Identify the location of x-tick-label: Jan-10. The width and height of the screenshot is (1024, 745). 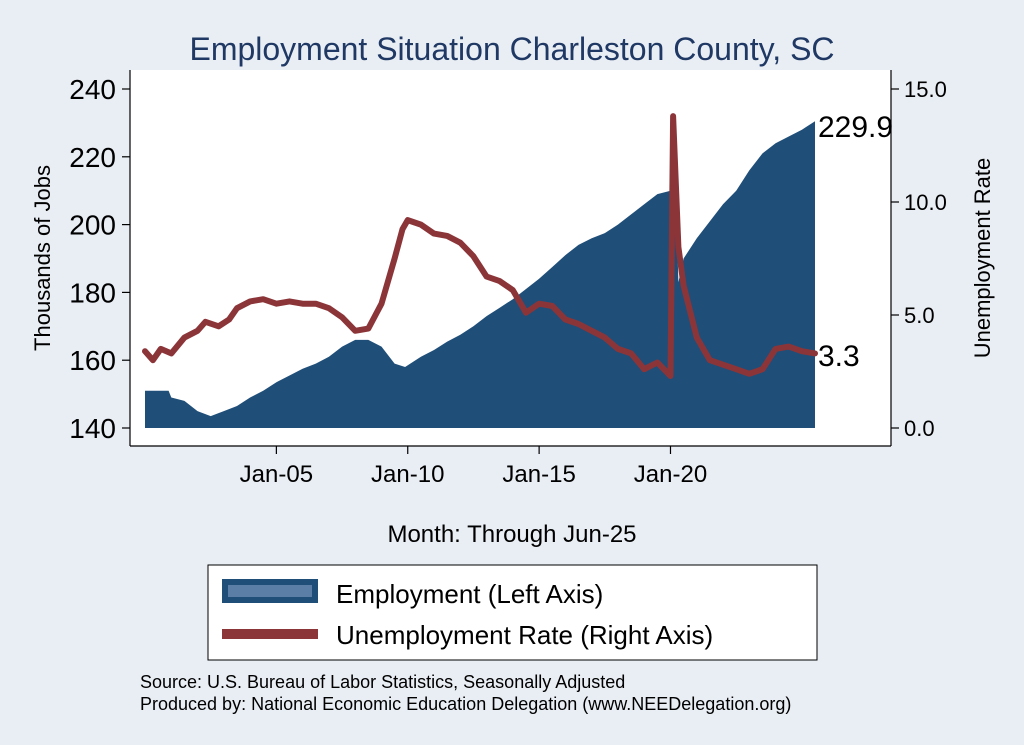
(407, 474).